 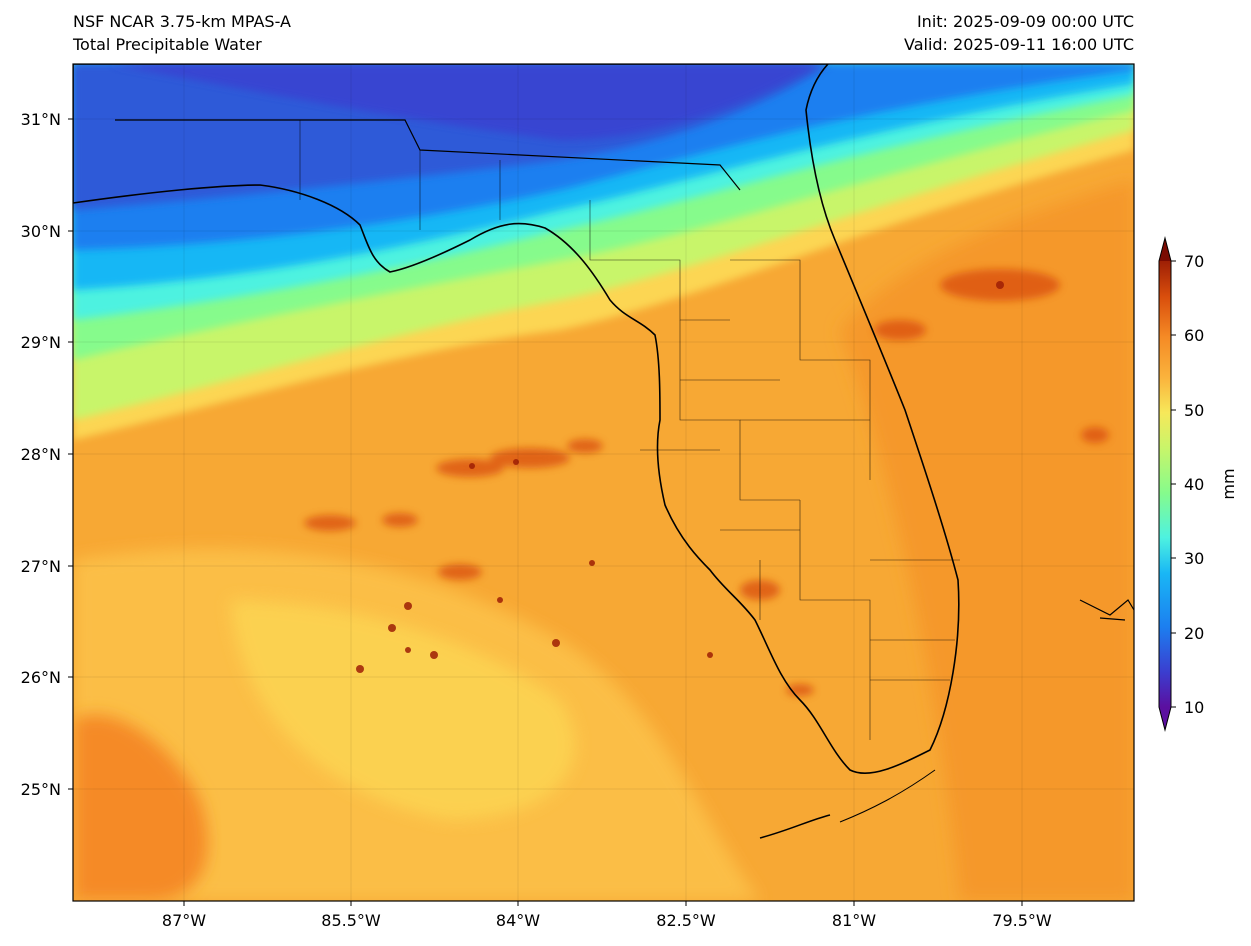 What do you see at coordinates (41, 566) in the screenshot?
I see `lat-label-27n: 27°N` at bounding box center [41, 566].